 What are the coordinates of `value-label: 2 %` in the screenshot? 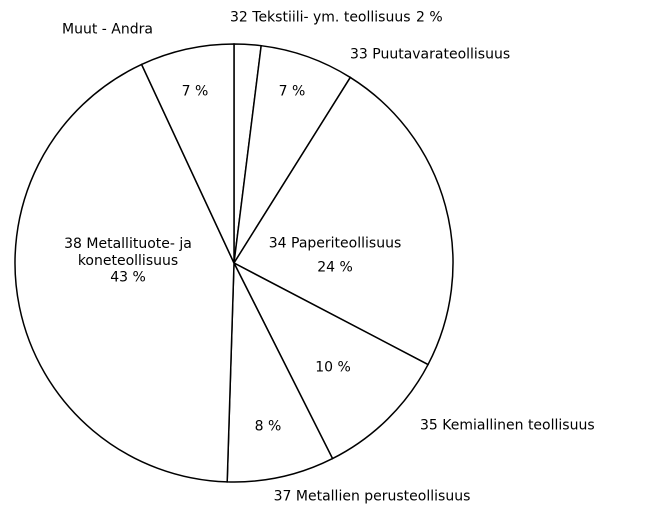 It's located at (429, 17).